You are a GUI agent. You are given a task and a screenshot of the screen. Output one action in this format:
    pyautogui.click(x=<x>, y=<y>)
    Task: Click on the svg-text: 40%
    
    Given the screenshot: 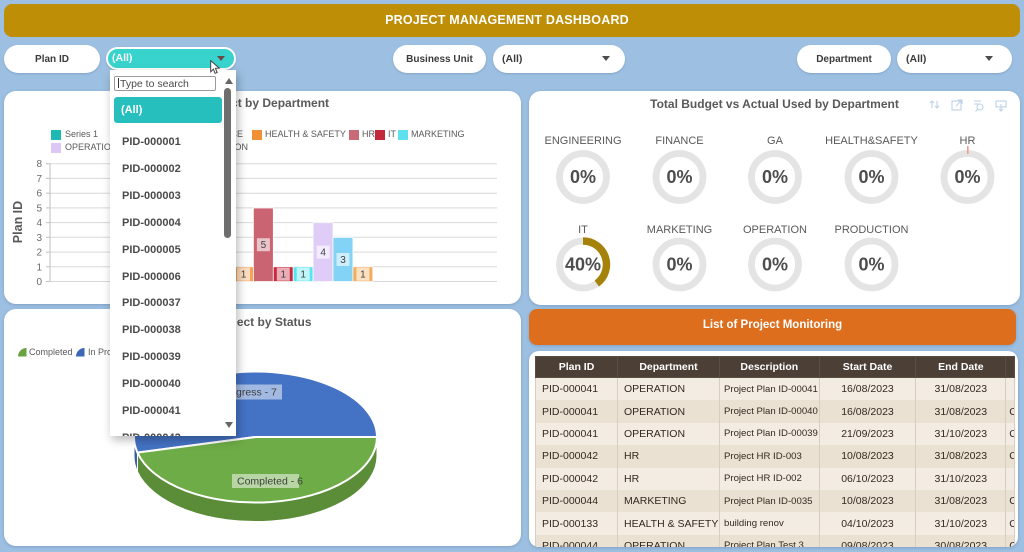 What is the action you would take?
    pyautogui.click(x=583, y=265)
    